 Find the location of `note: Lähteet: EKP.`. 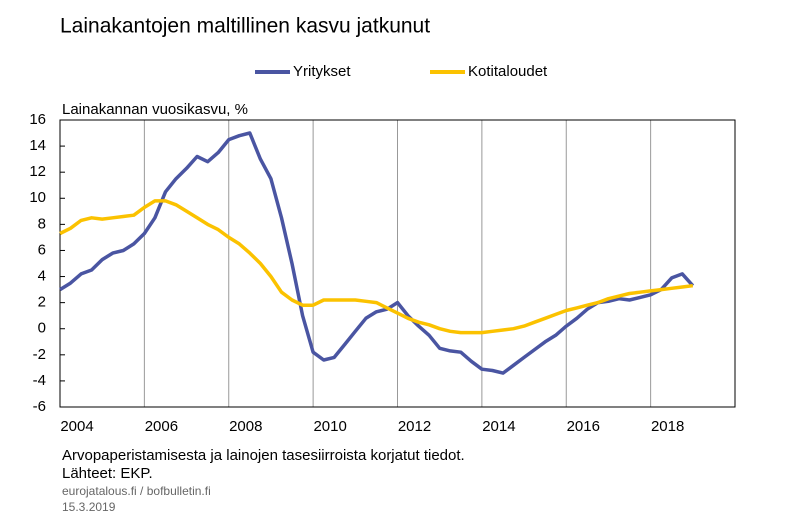

note: Lähteet: EKP. is located at coordinates (107, 473).